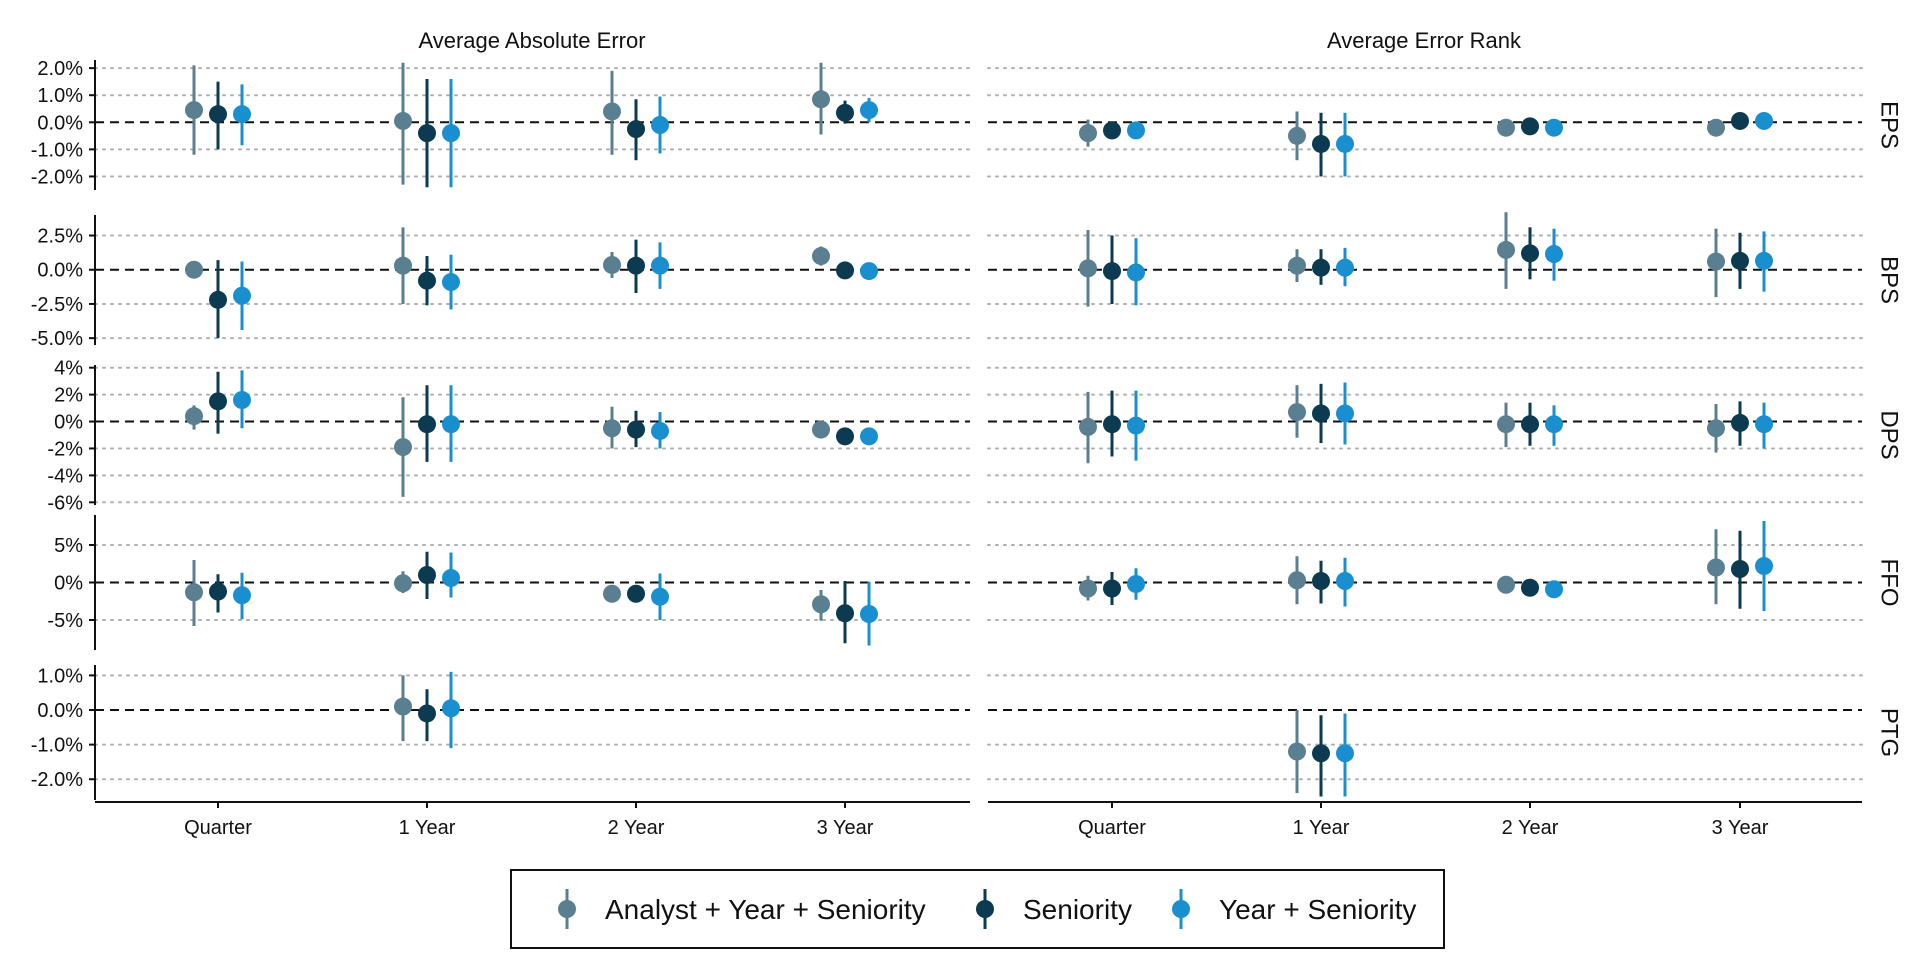 This screenshot has width=1920, height=960. What do you see at coordinates (57, 780) in the screenshot?
I see `y-tick-label: -2.0%` at bounding box center [57, 780].